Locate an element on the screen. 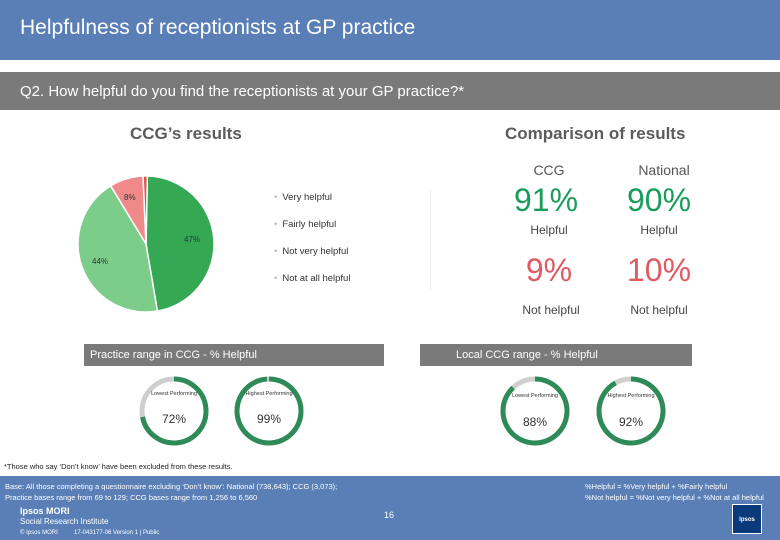 Image resolution: width=780 pixels, height=540 pixels. donut-slice-fairly-helpful is located at coordinates (118, 248).